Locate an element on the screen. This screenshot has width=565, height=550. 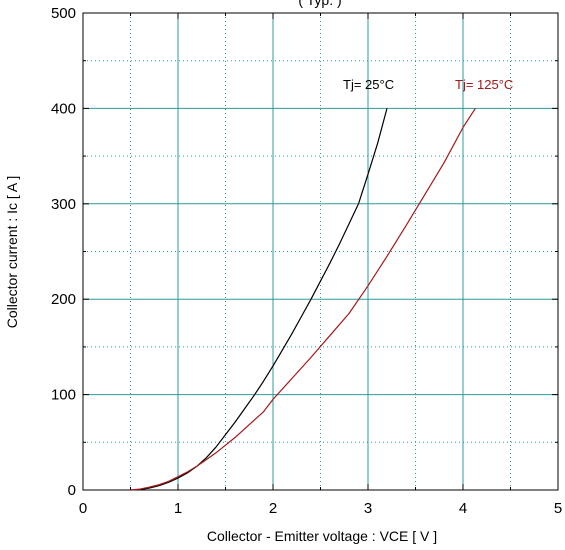
x-tick-label: 4 is located at coordinates (463, 508).